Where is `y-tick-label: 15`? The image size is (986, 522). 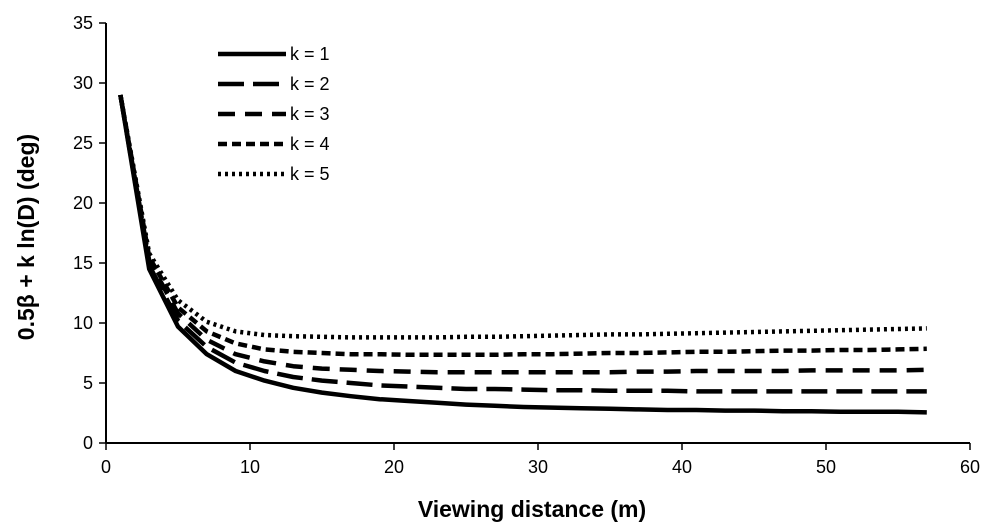 y-tick-label: 15 is located at coordinates (83, 263).